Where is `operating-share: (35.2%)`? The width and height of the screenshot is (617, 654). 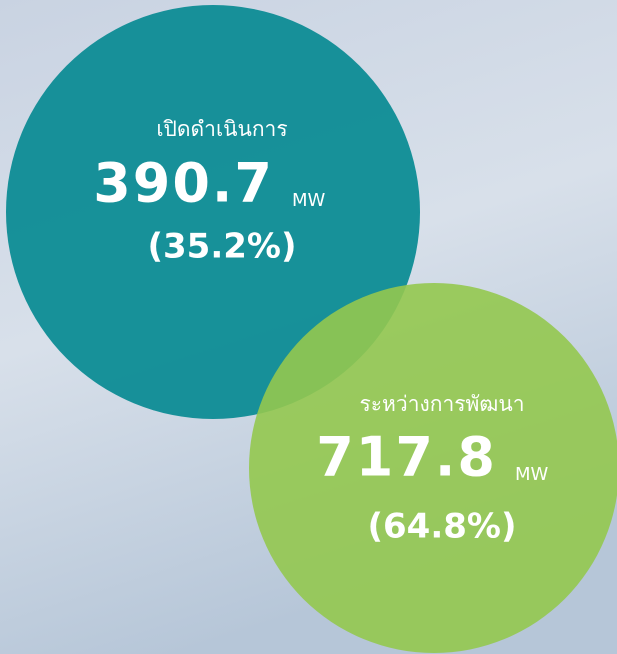 operating-share: (35.2%) is located at coordinates (221, 247).